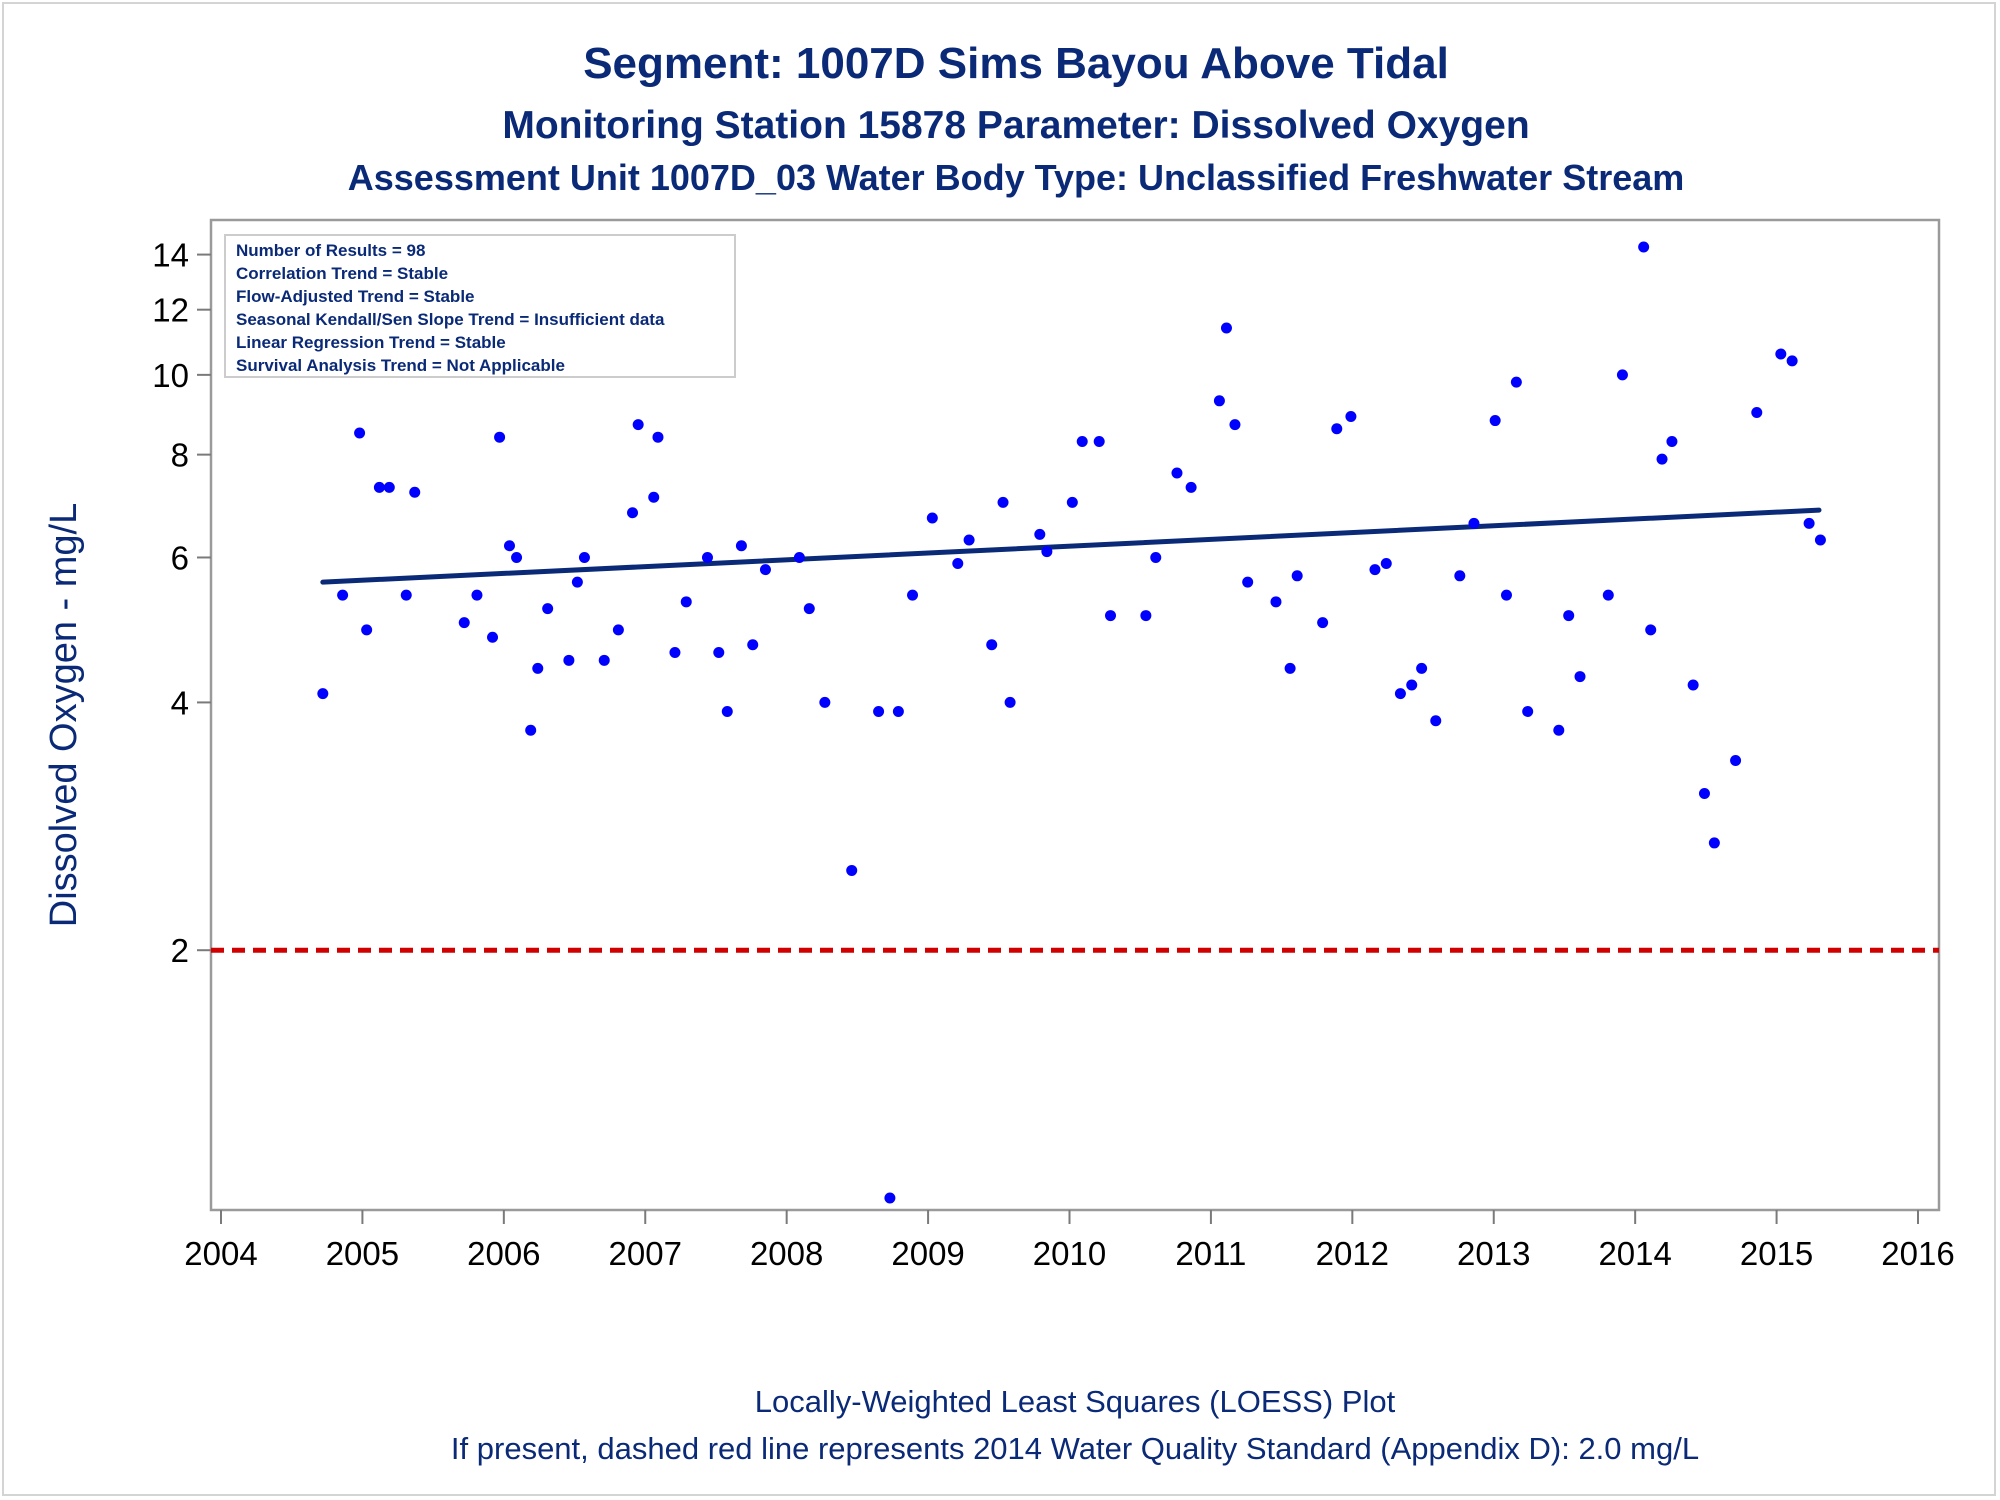 This screenshot has height=1500, width=2000. I want to click on chart-title: Segment: 1007D Sims Bayou Above Tidal, so click(1016, 63).